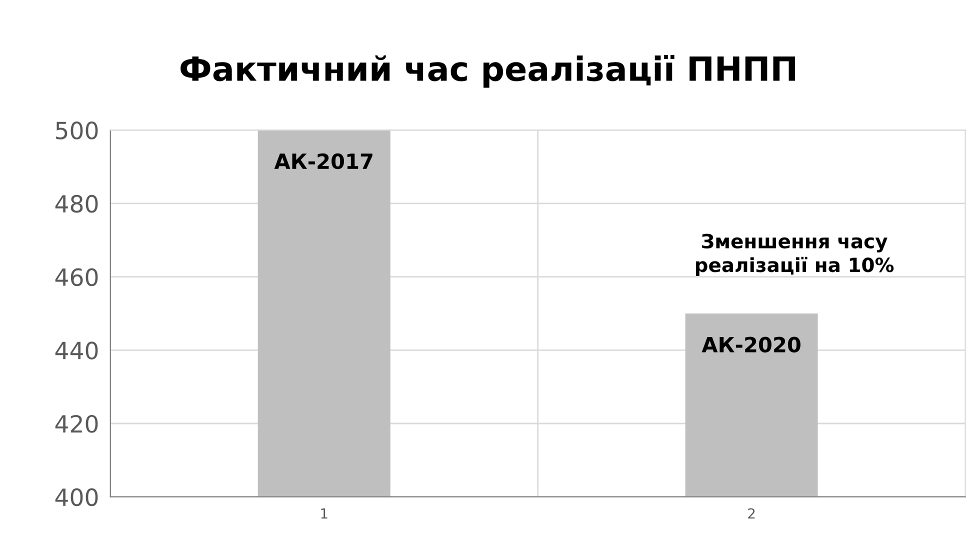  Describe the element at coordinates (488, 71) in the screenshot. I see `chart-title: Фактичний час реалізації ПНПП` at that location.